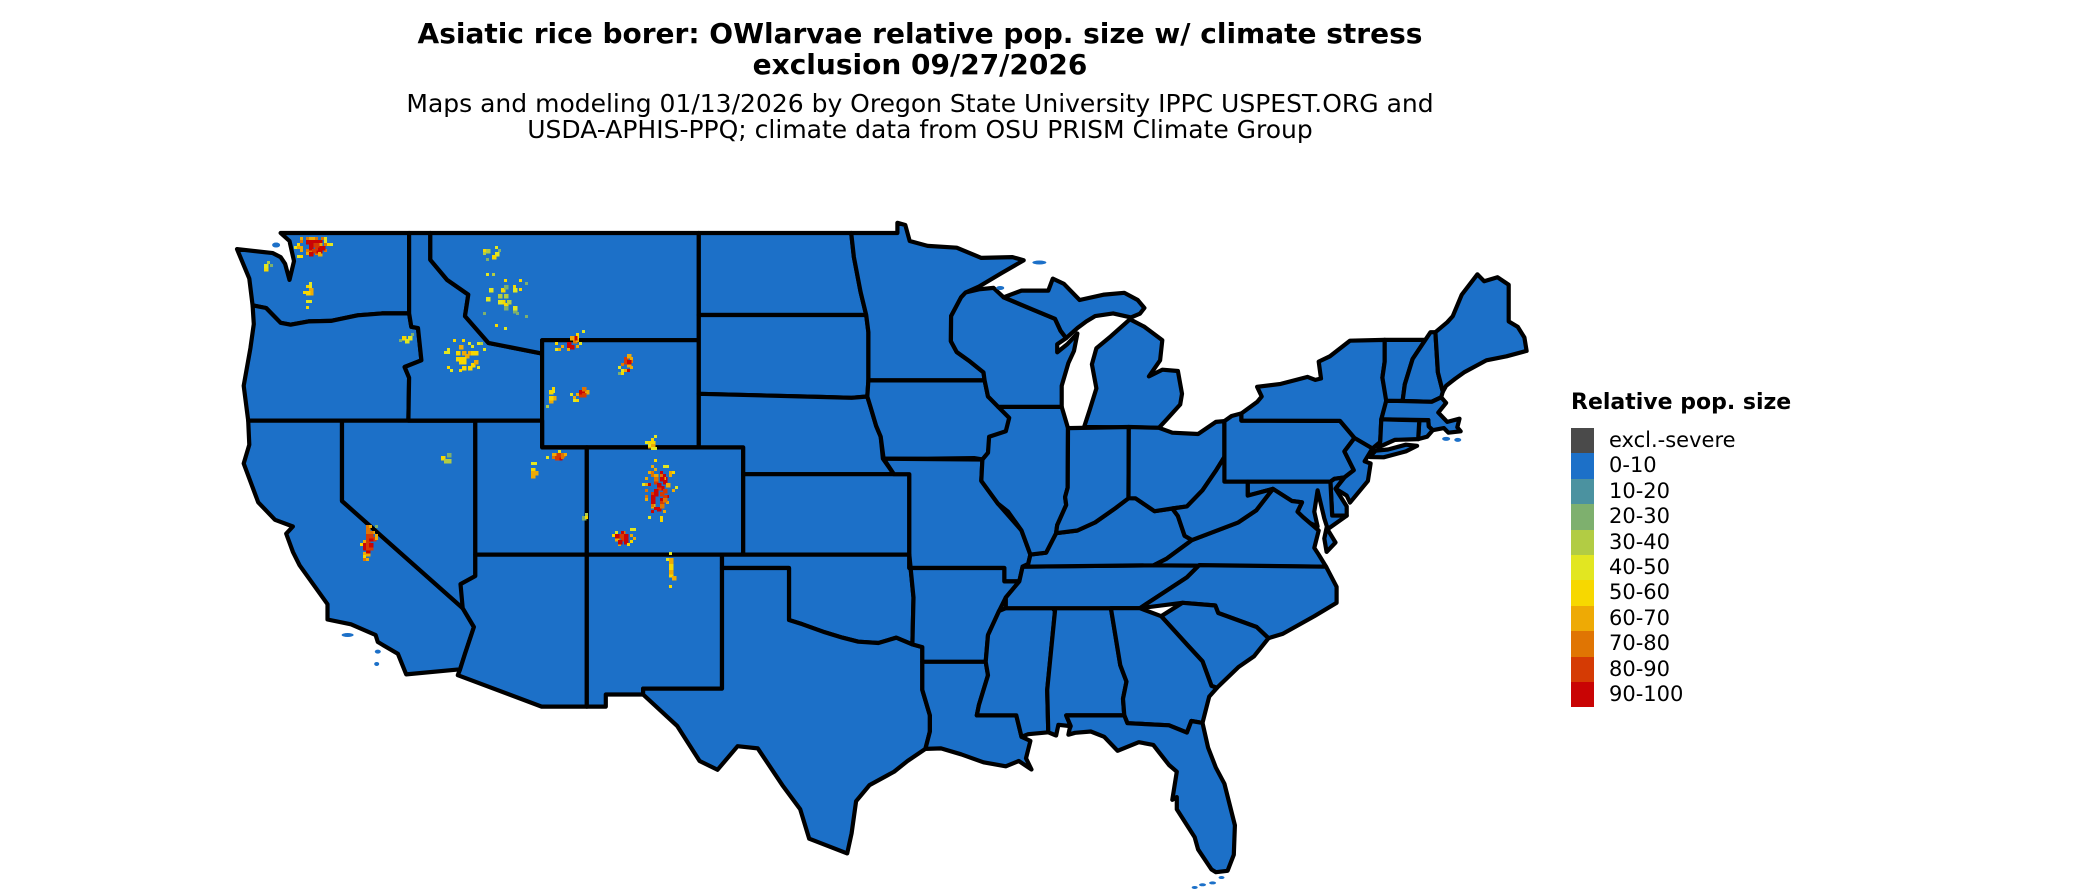  Describe the element at coordinates (1646, 693) in the screenshot. I see `legend-label: 90-100` at that location.